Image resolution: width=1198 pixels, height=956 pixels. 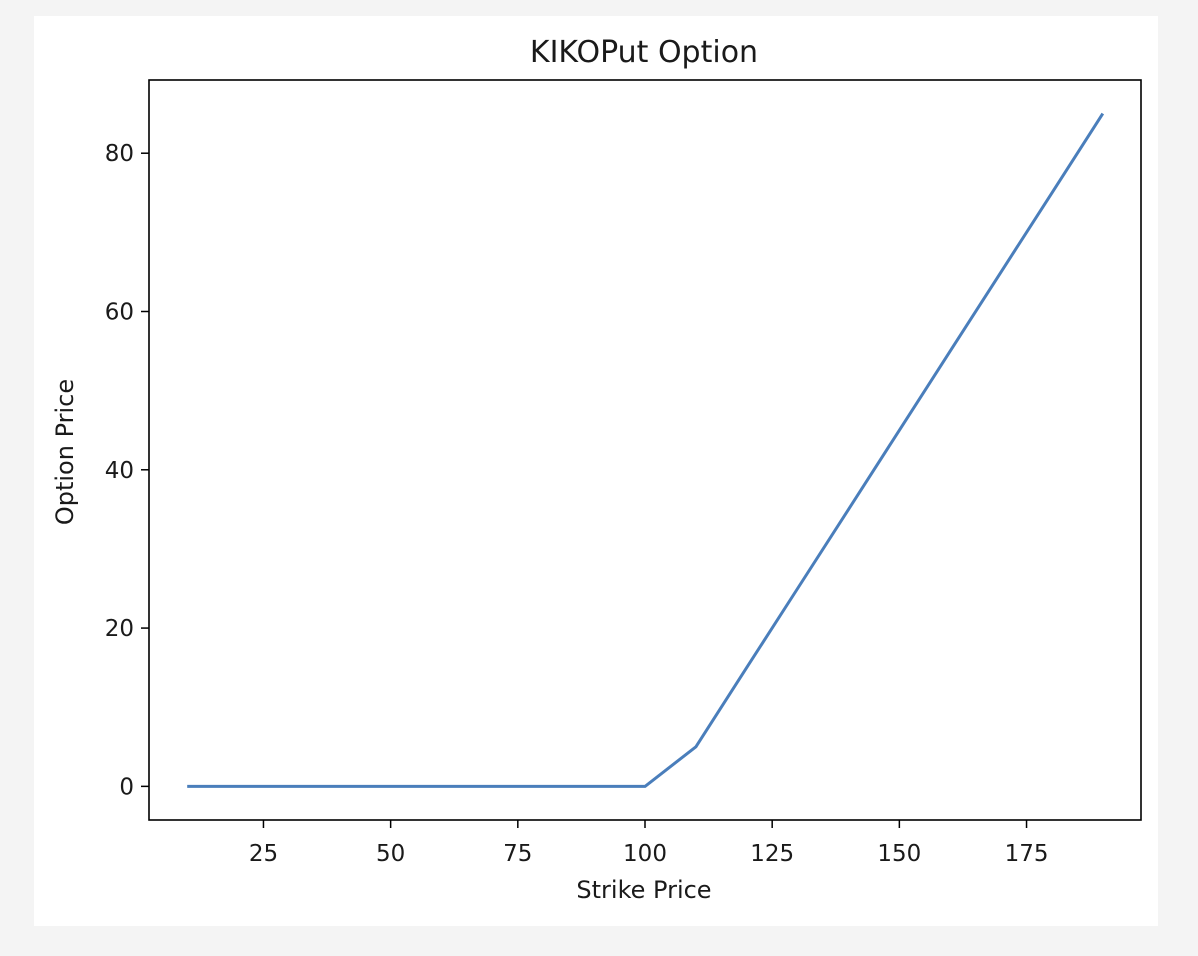 I want to click on y-tick-label: 0, so click(x=126, y=787).